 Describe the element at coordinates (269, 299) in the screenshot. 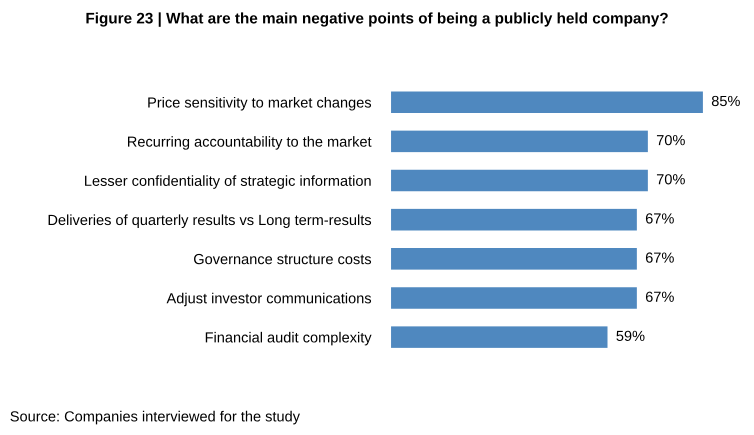

I see `y-tick-label: Adjust investor communications` at that location.